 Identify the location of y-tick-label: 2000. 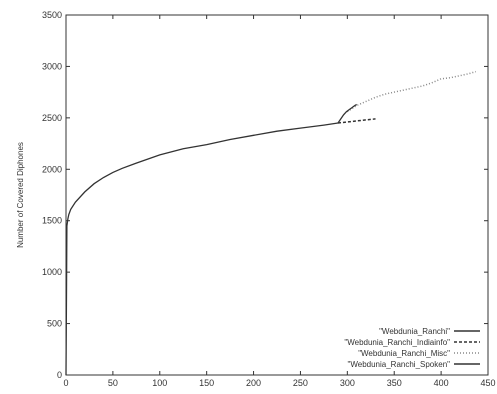
(52, 169).